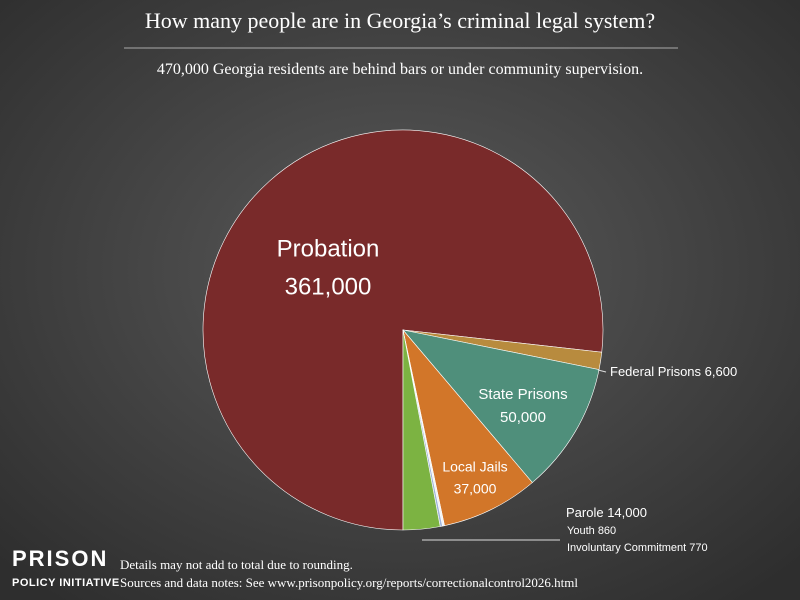 This screenshot has height=600, width=800. What do you see at coordinates (474, 467) in the screenshot?
I see `slice-label: Local Jails` at bounding box center [474, 467].